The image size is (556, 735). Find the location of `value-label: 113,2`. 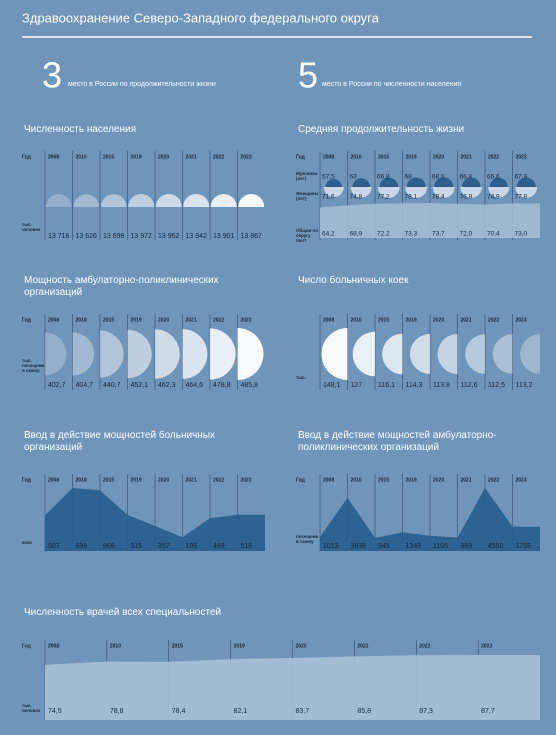

value-label: 113,2 is located at coordinates (524, 385).